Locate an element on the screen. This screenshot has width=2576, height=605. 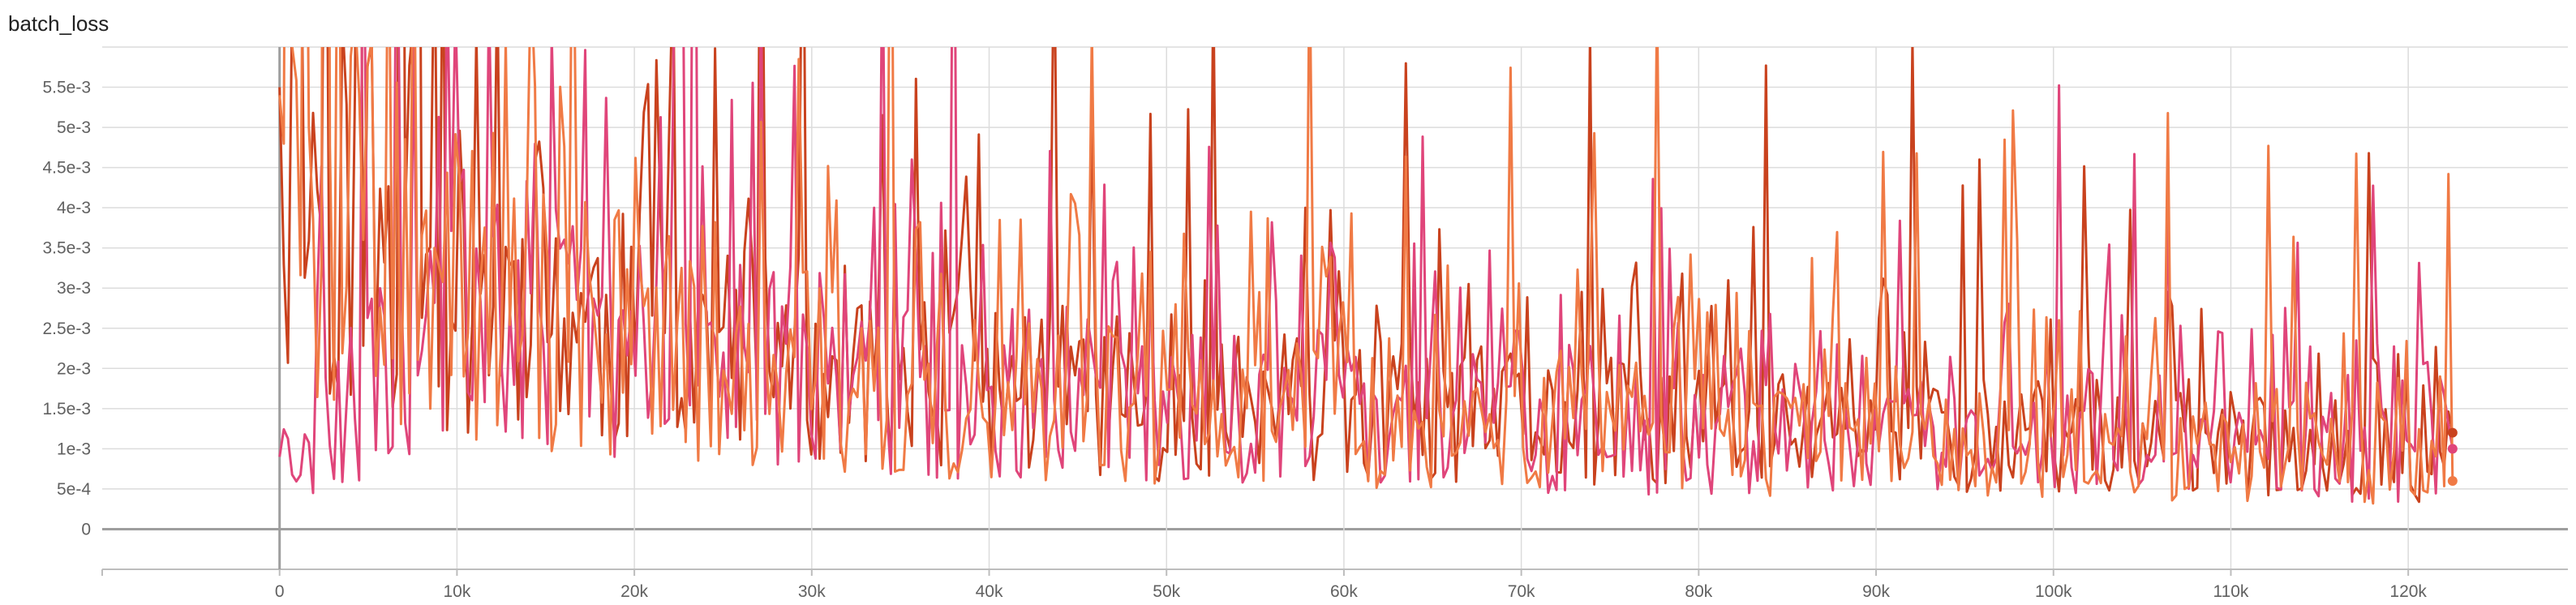
y-tick-label: 5.5e-3 is located at coordinates (66, 88).